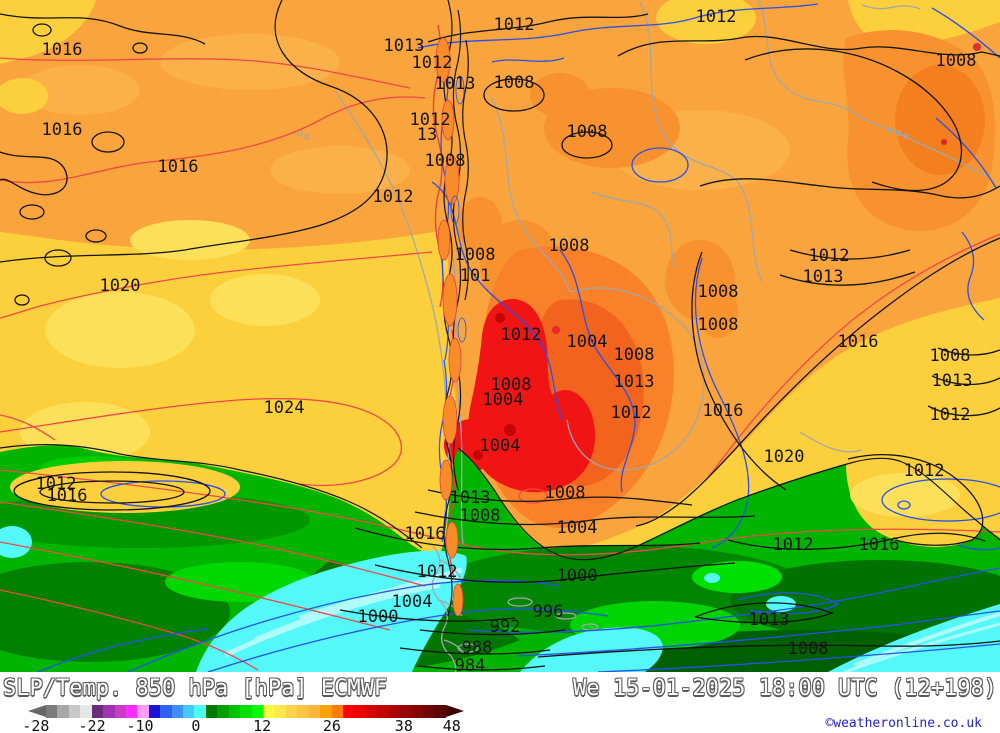 Image resolution: width=1000 pixels, height=733 pixels. I want to click on colorbar-ticks: -28 -22 -10 0 12 26 38 48, so click(243, 725).